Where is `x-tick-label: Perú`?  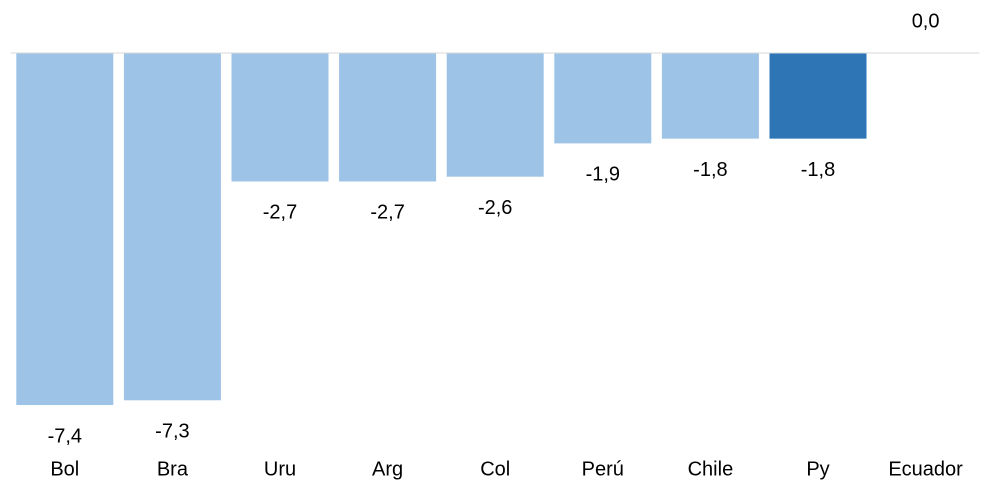
x-tick-label: Perú is located at coordinates (603, 469).